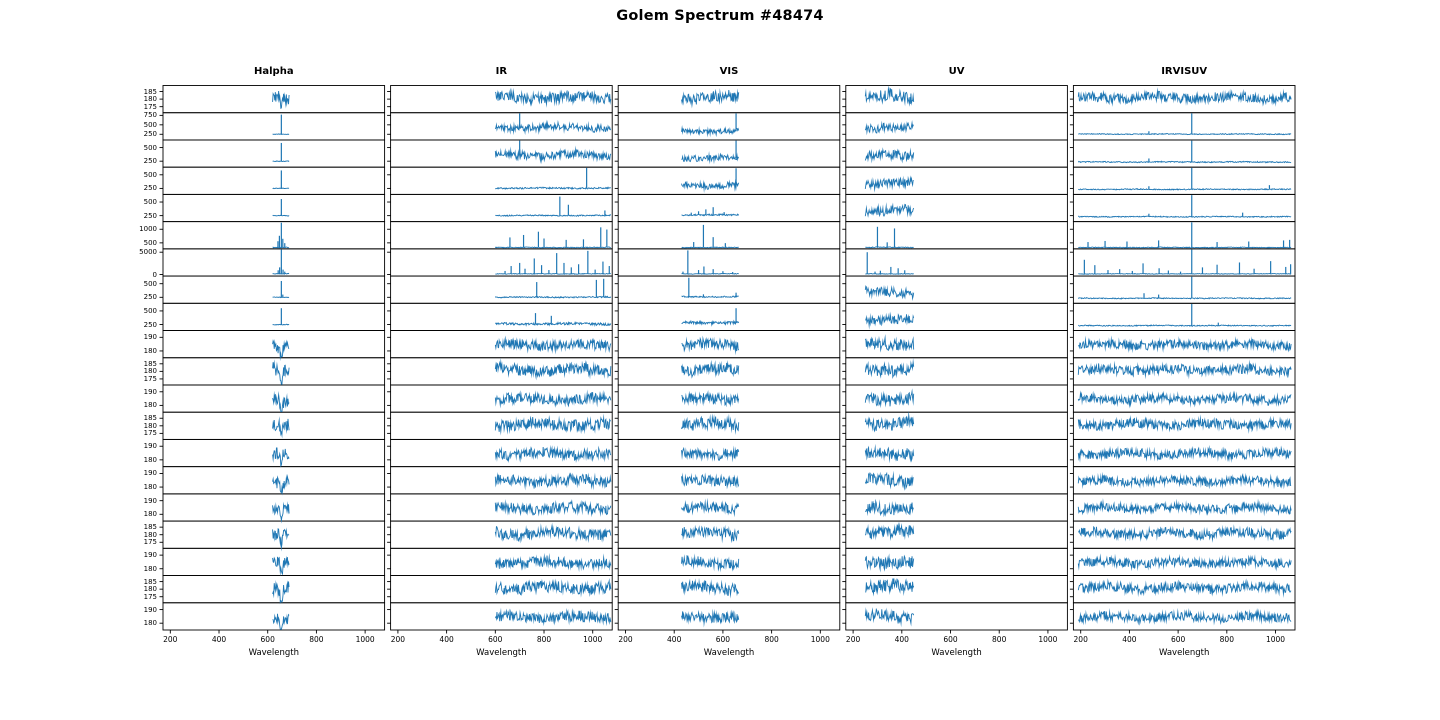 This screenshot has height=720, width=1440. I want to click on column-title-uv: UV, so click(956, 71).